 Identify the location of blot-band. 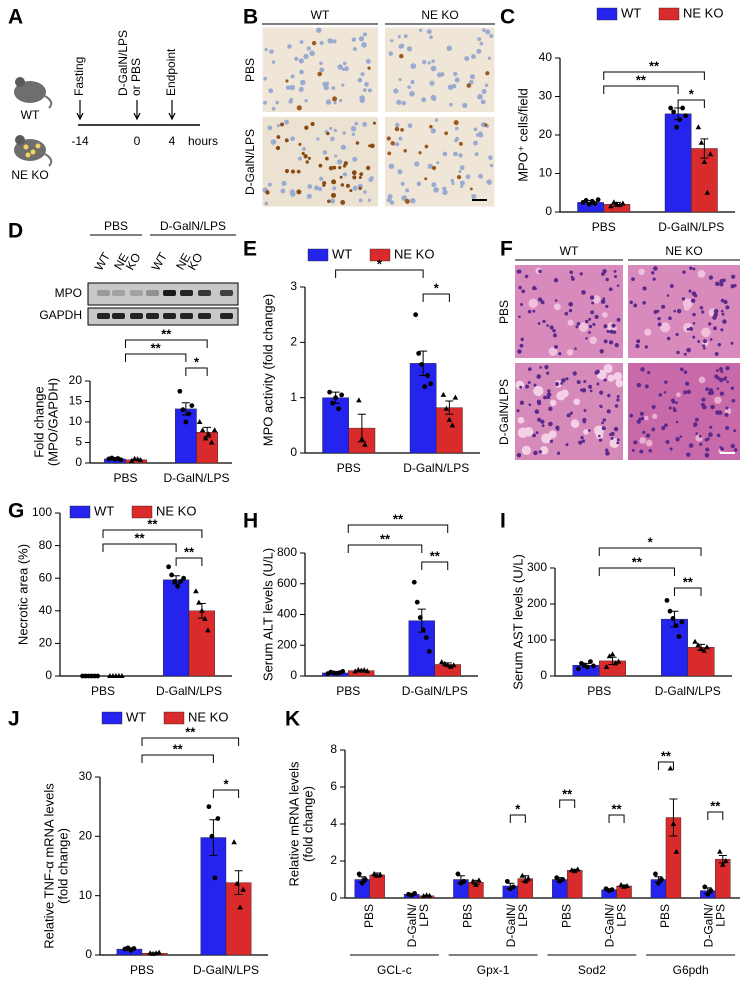
(152, 293).